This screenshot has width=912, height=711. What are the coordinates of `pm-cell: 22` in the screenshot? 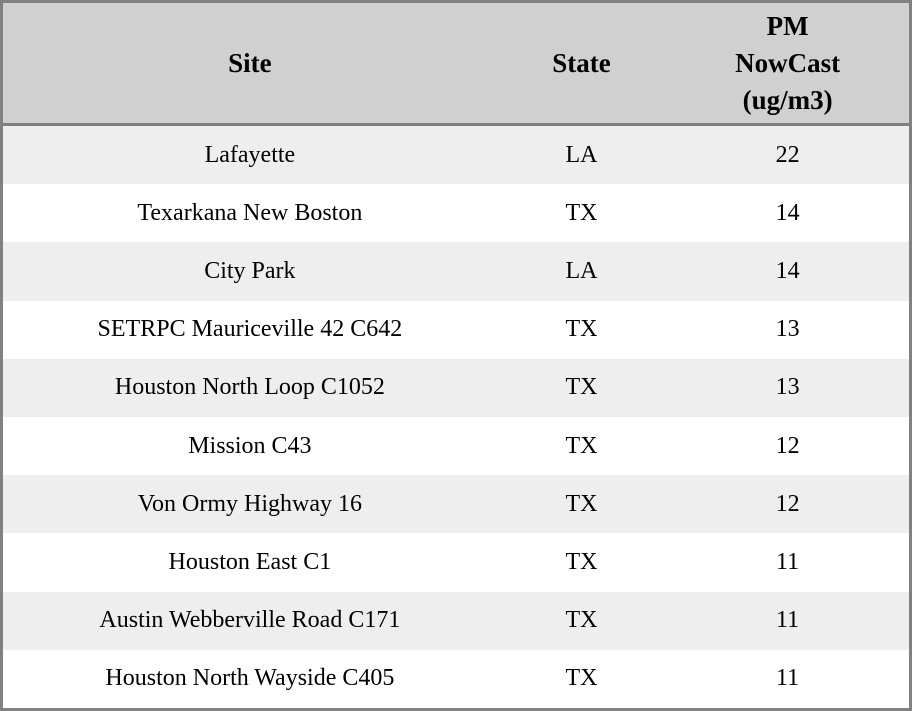 It's located at (787, 154).